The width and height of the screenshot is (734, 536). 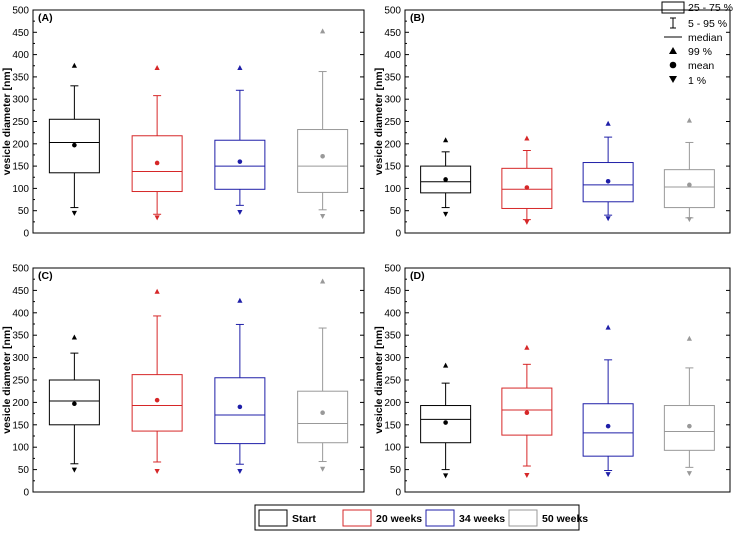 What do you see at coordinates (701, 66) in the screenshot?
I see `key-mean-label: mean` at bounding box center [701, 66].